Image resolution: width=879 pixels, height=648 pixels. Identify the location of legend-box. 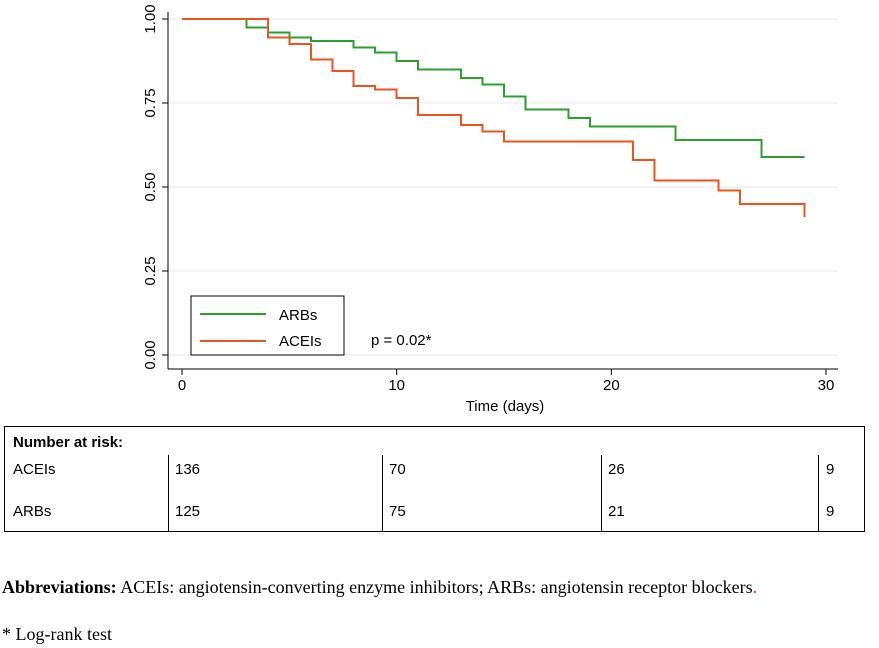
(267, 325).